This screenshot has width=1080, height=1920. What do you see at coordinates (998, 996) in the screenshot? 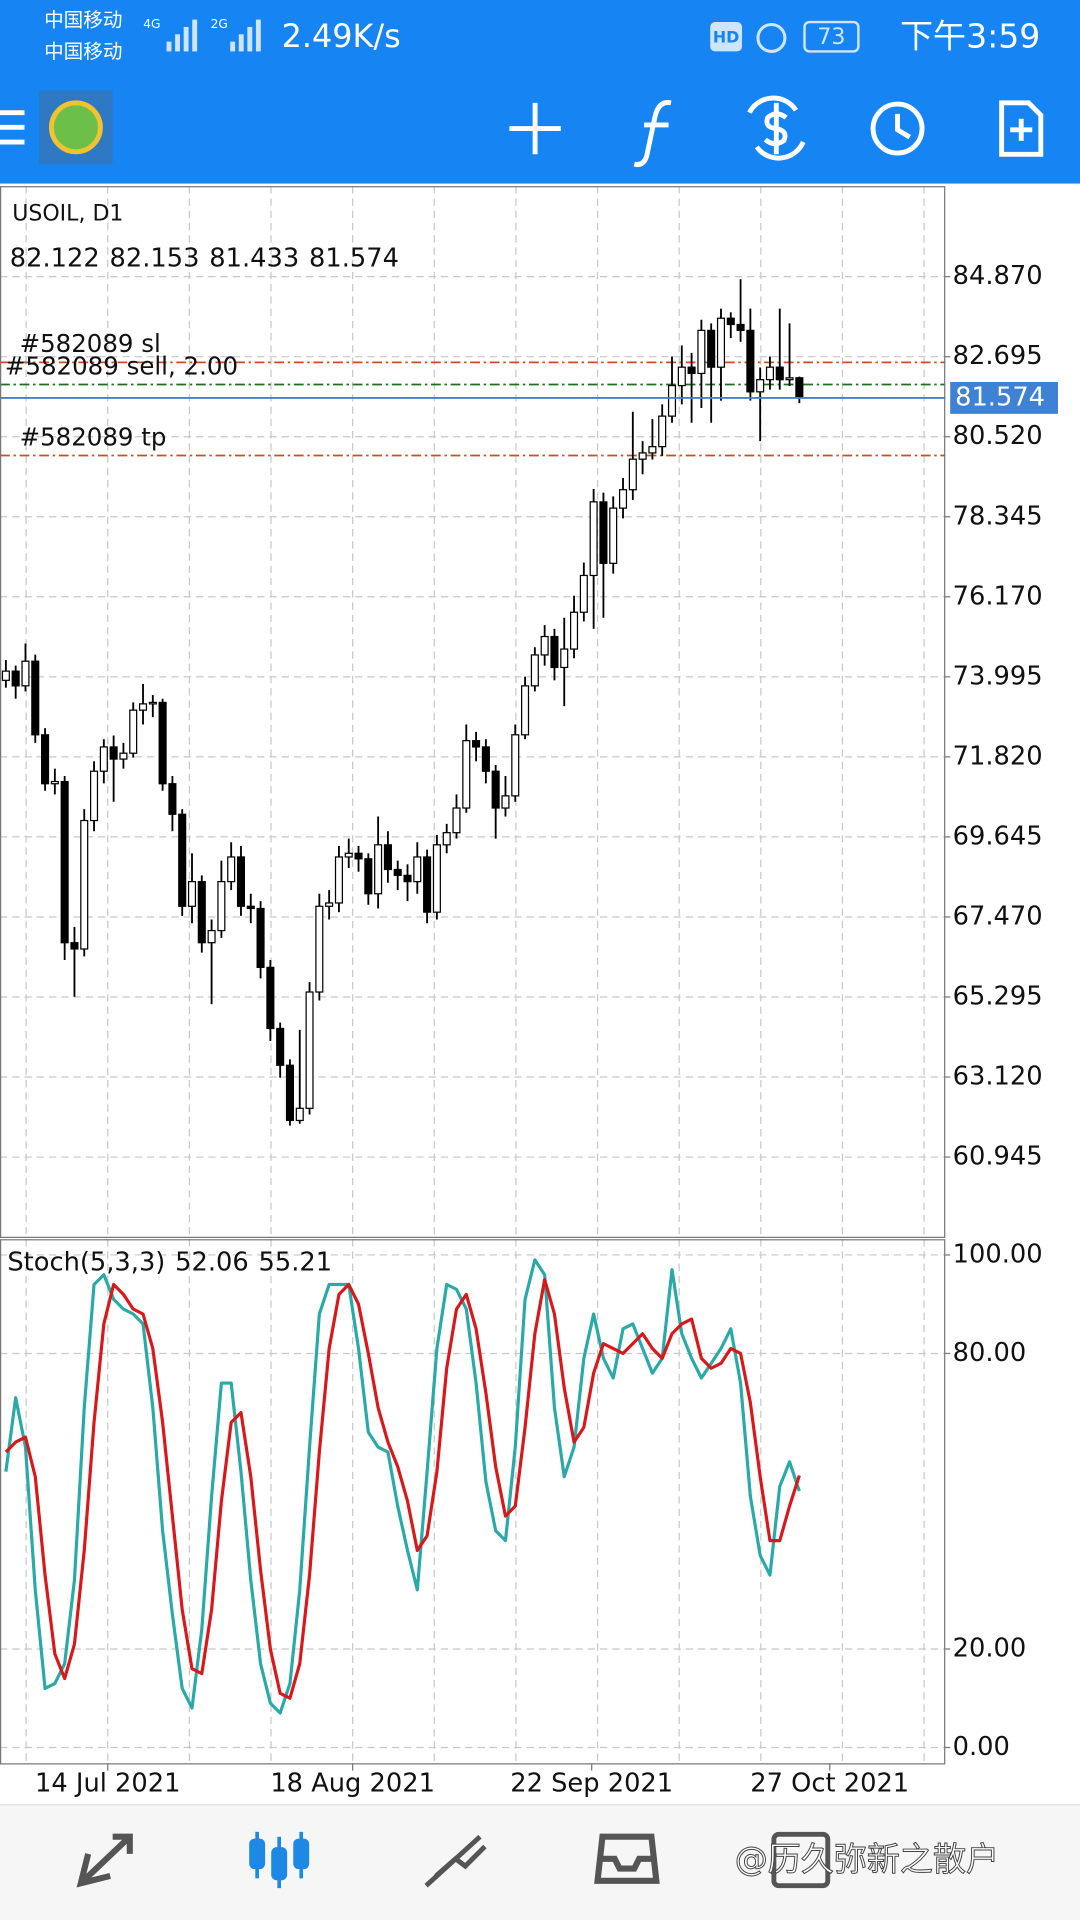
I see `y-tick-label: 65.295` at bounding box center [998, 996].